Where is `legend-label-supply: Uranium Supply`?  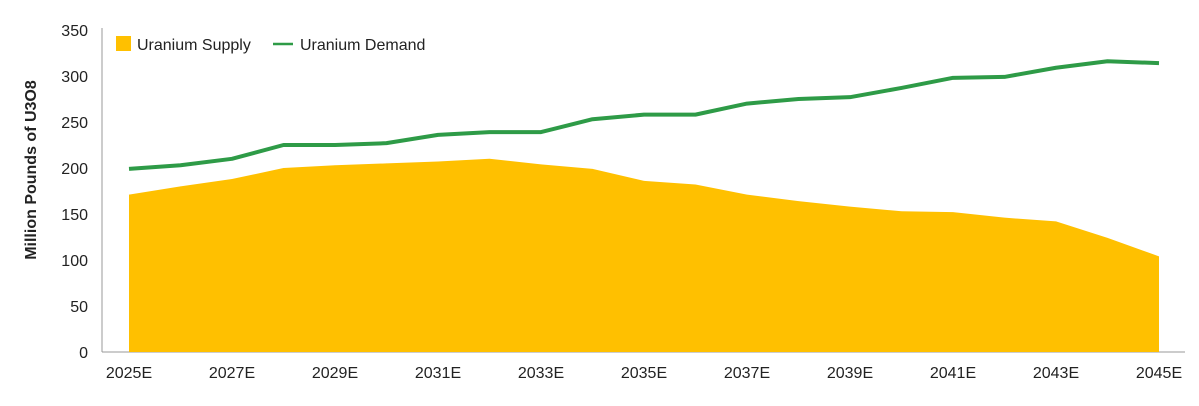 legend-label-supply: Uranium Supply is located at coordinates (194, 45).